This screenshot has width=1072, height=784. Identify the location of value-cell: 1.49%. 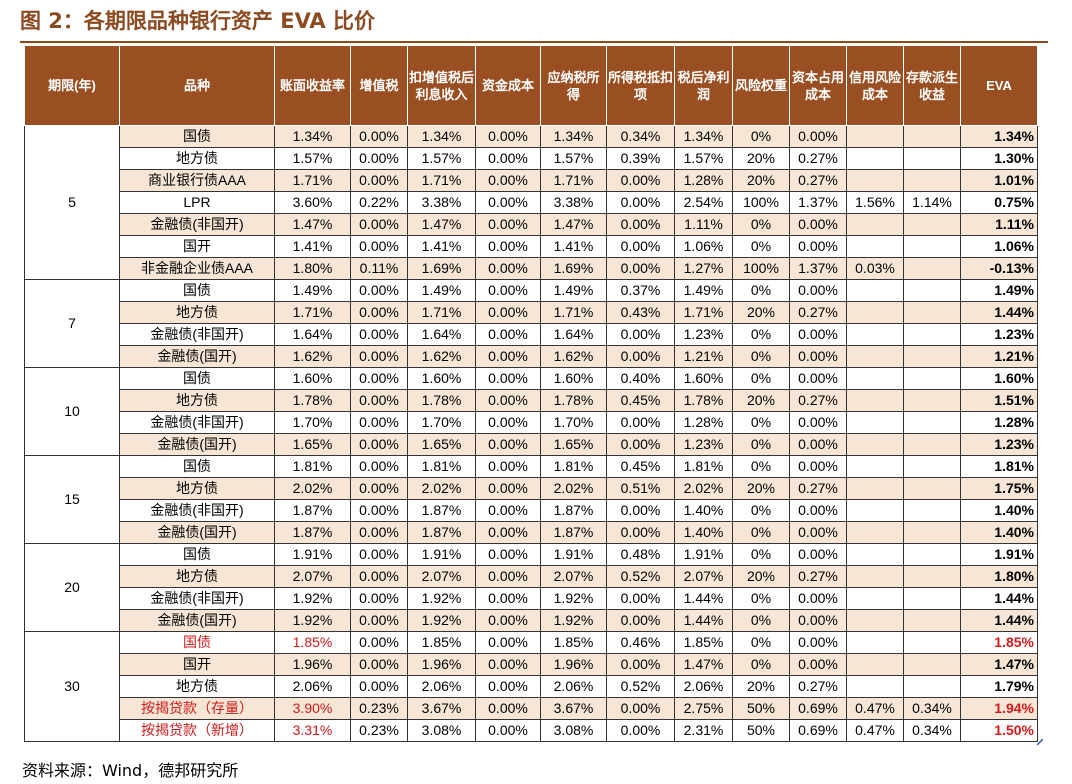
(703, 290).